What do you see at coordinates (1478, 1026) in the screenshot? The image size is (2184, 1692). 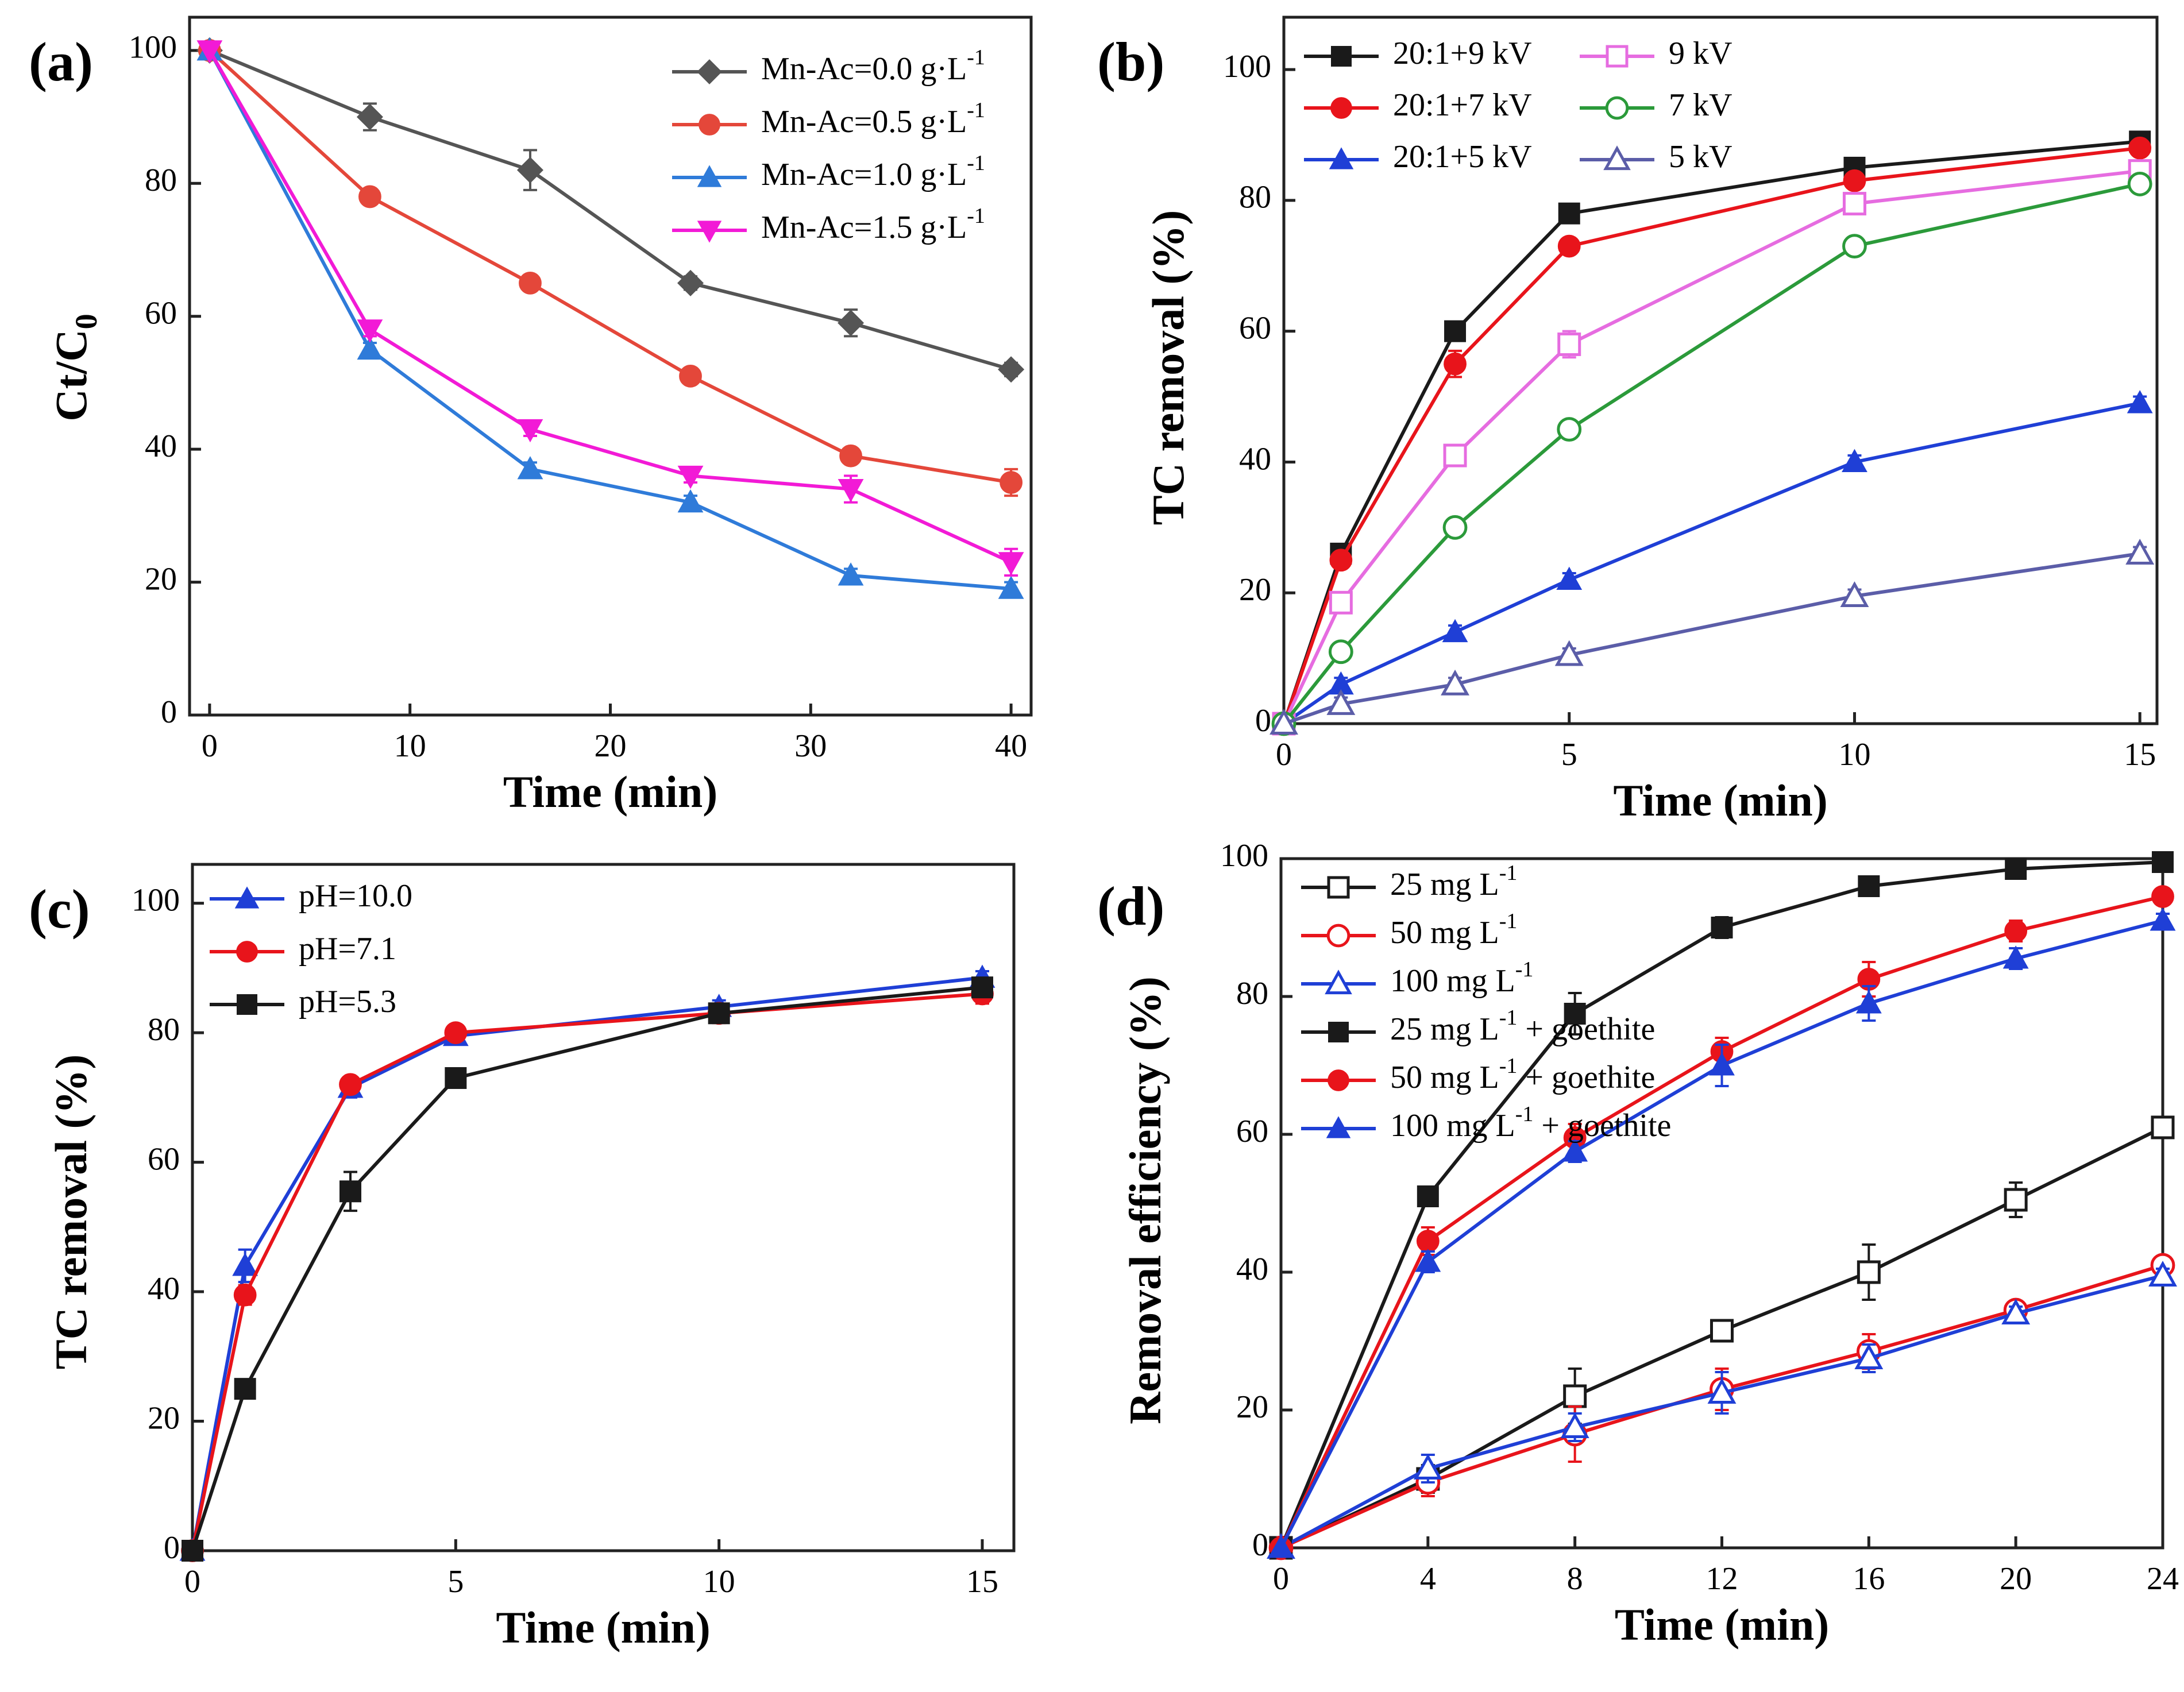 I see `legend-entry: 25 mg L-1 + goethite` at bounding box center [1478, 1026].